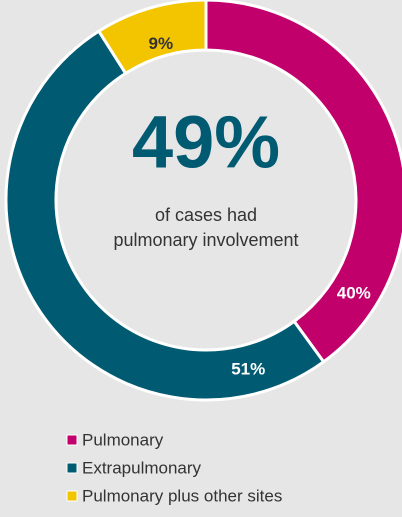  I want to click on center-text: of cases had, so click(206, 215).